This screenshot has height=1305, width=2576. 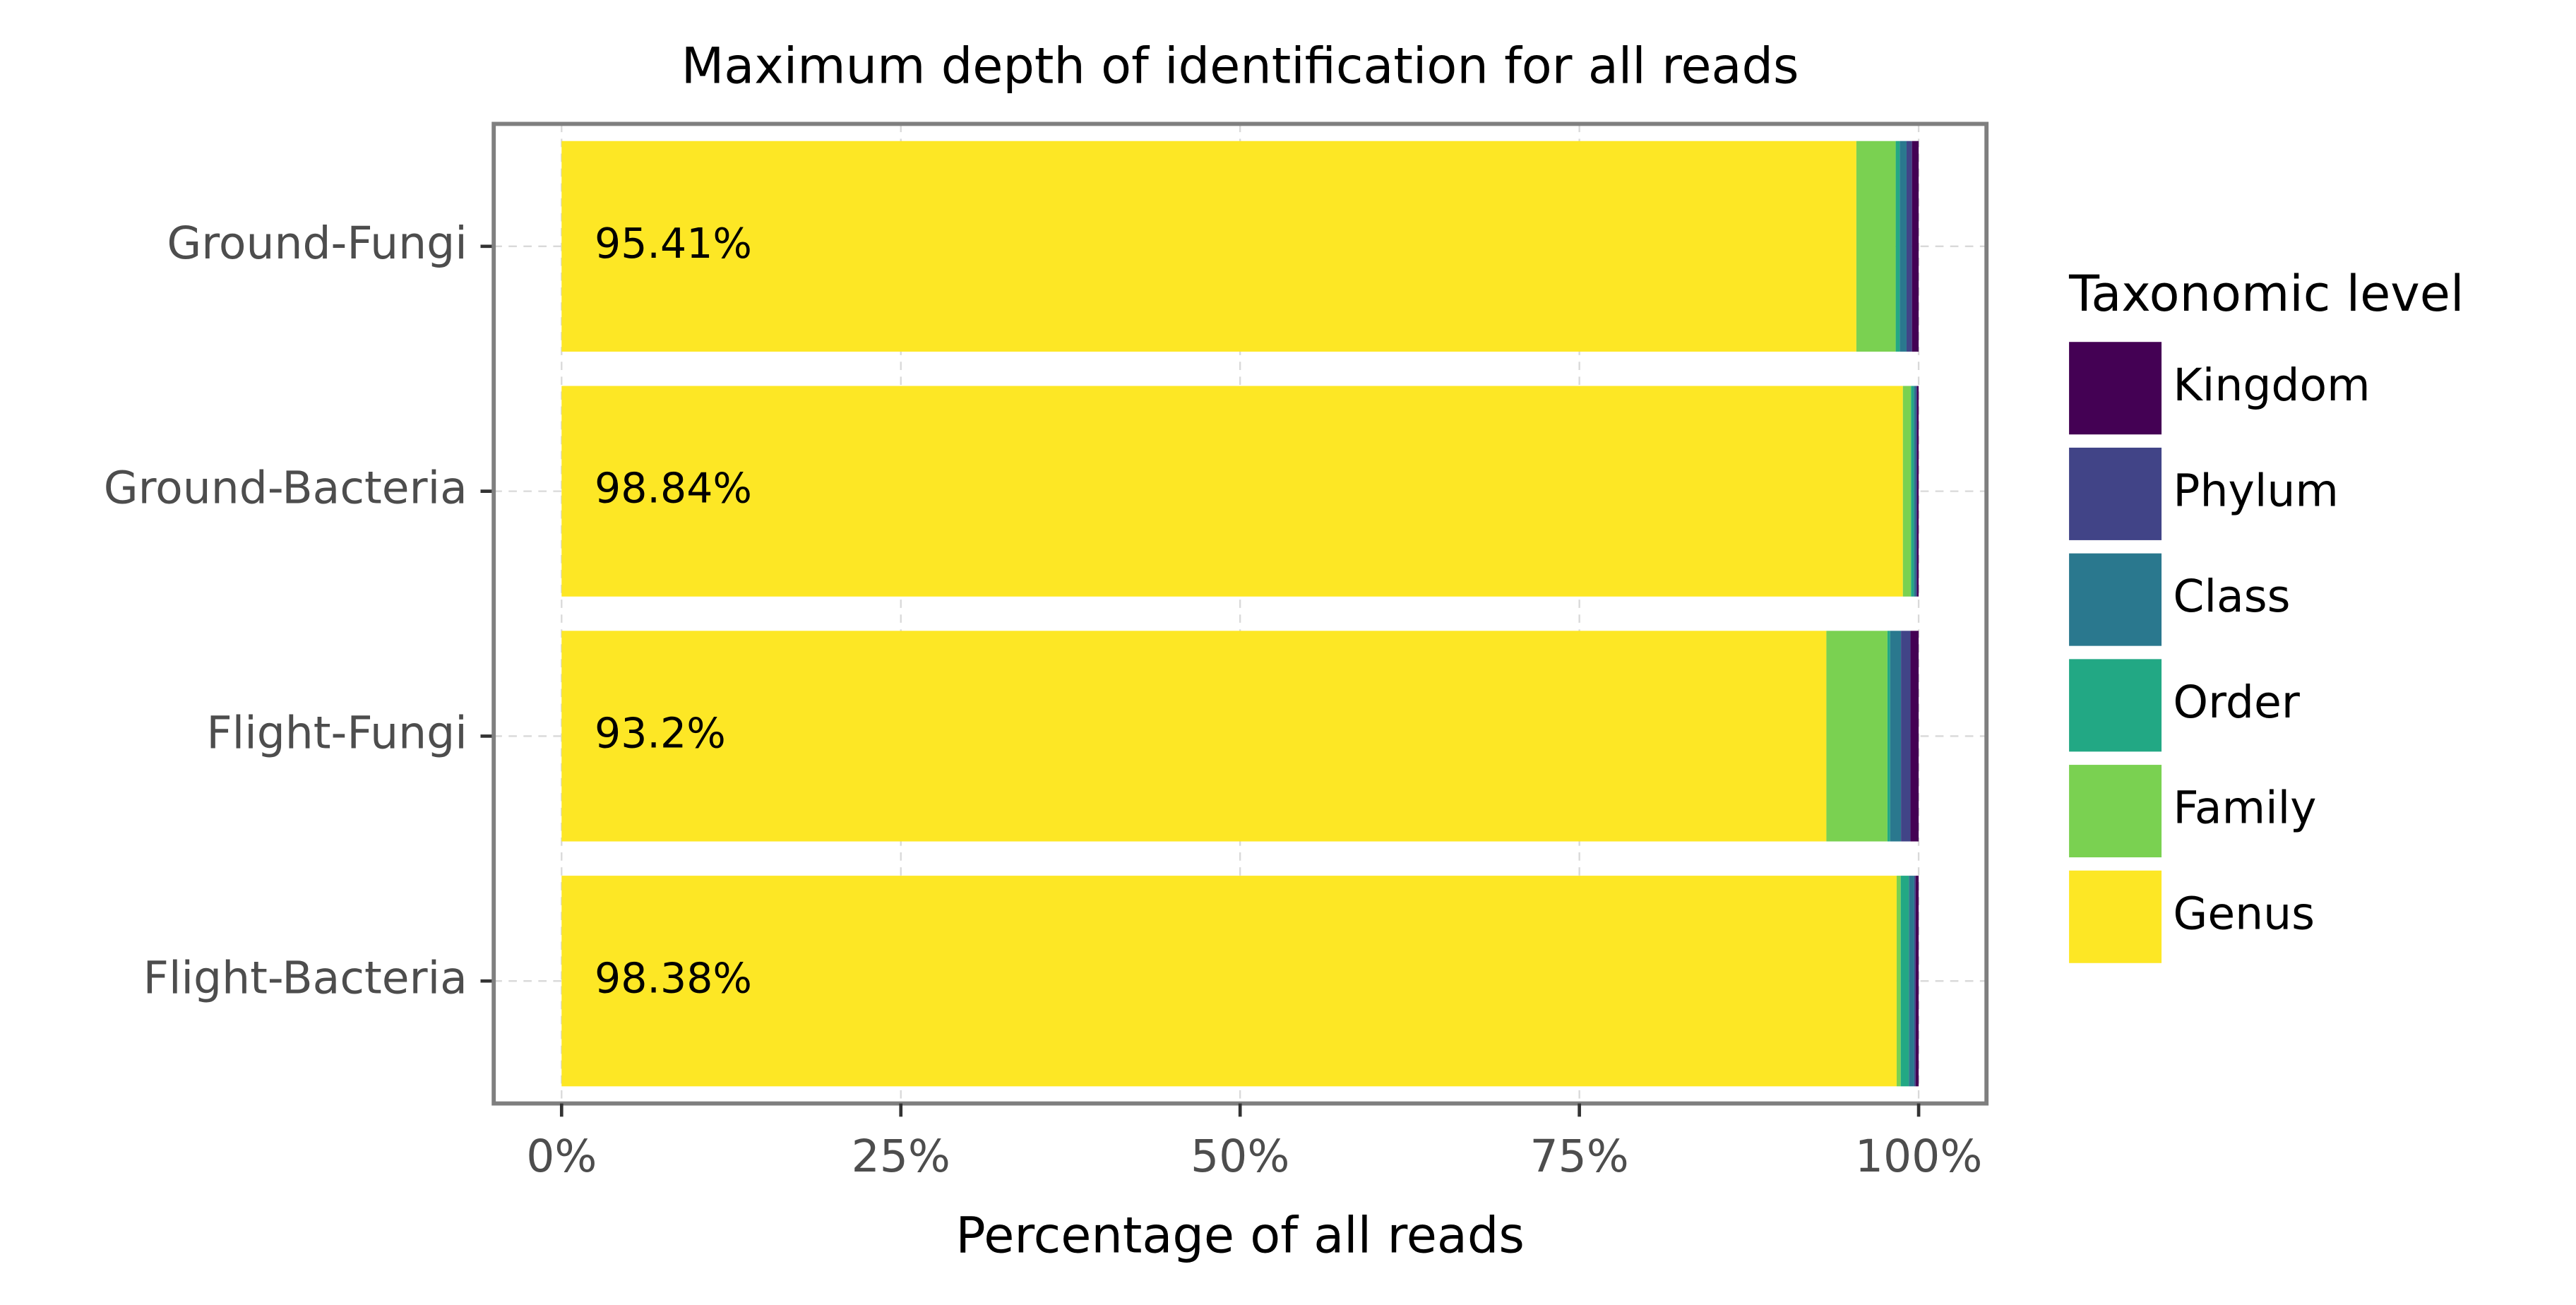 I want to click on y-tick-label: Flight-Bacteria, so click(x=305, y=977).